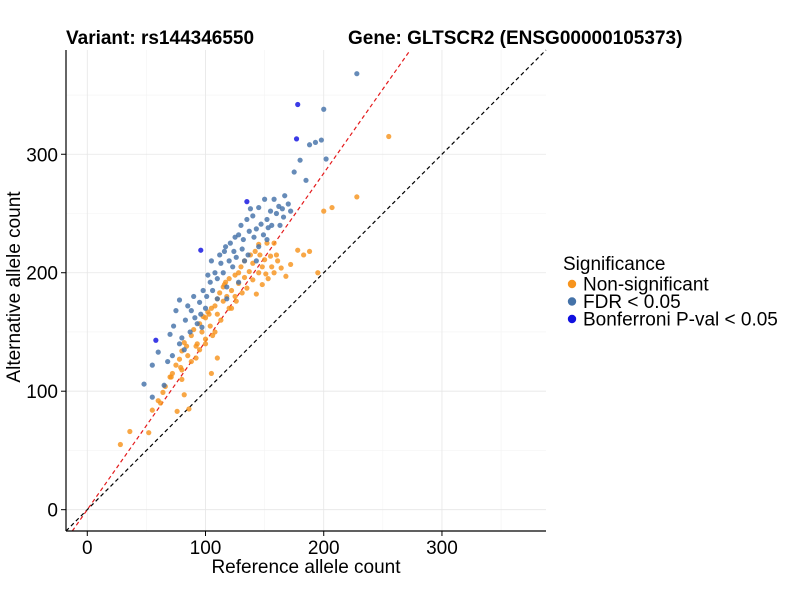 This screenshot has width=800, height=600. What do you see at coordinates (632, 302) in the screenshot?
I see `legend-label-fdr-0-05: FDR < 0.05` at bounding box center [632, 302].